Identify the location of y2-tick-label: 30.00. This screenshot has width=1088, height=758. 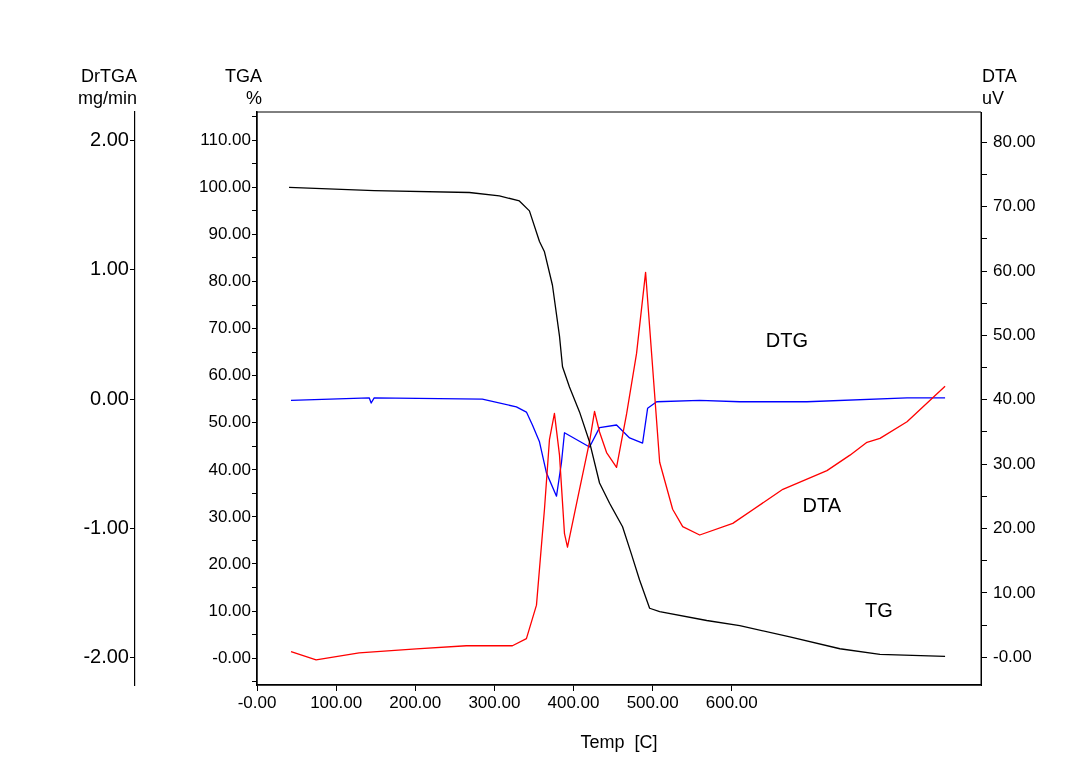
(1014, 463).